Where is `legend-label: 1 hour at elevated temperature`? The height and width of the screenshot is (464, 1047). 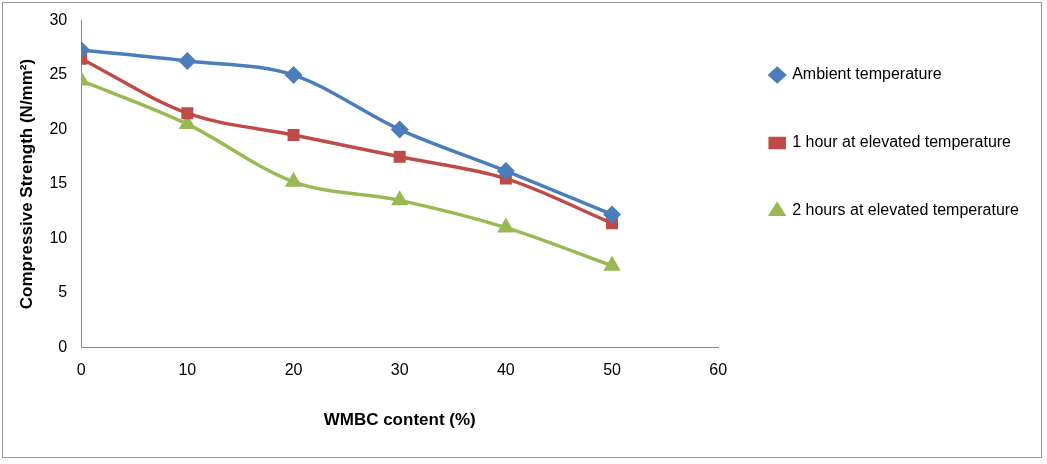
legend-label: 1 hour at elevated temperature is located at coordinates (902, 142).